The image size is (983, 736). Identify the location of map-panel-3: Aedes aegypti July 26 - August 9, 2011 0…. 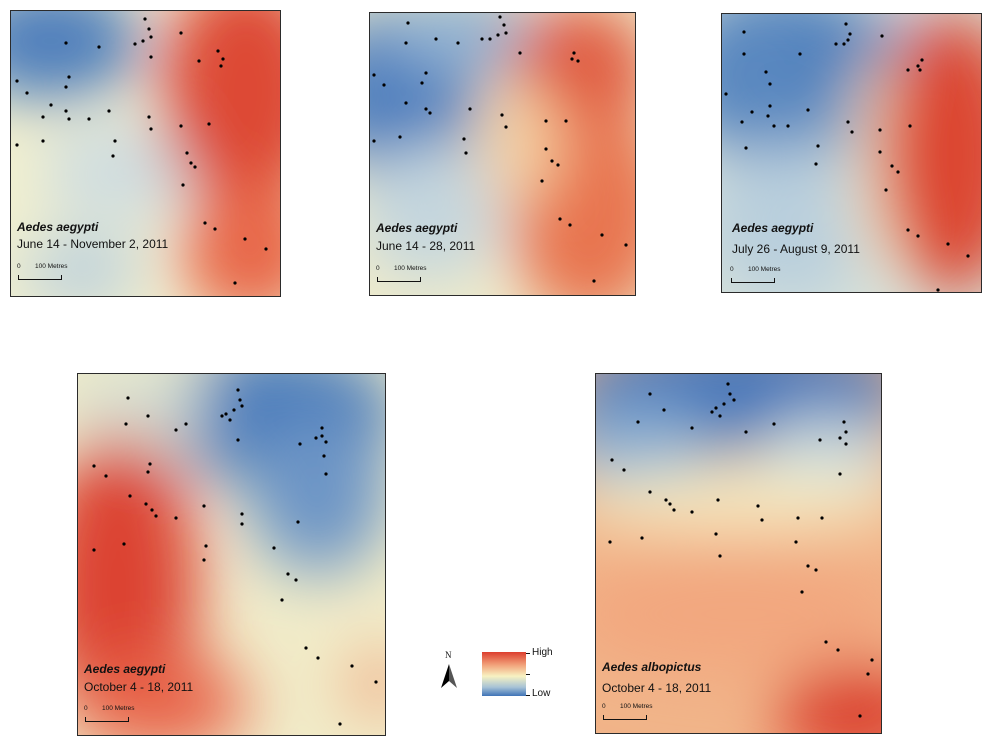
(851, 153).